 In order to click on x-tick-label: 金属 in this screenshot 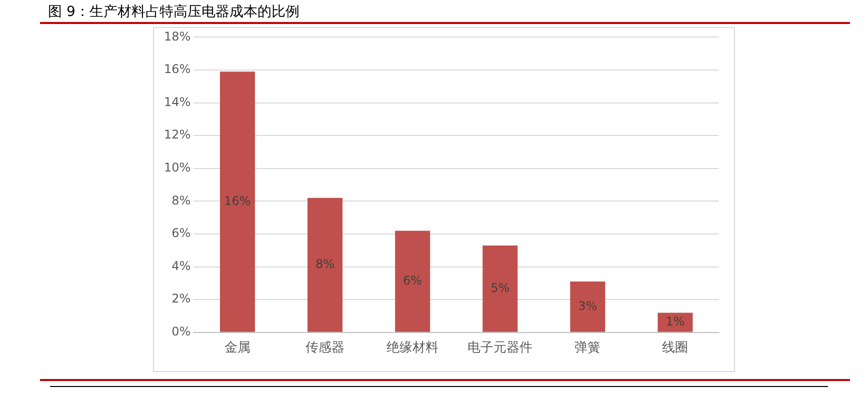, I will do `click(237, 348)`.